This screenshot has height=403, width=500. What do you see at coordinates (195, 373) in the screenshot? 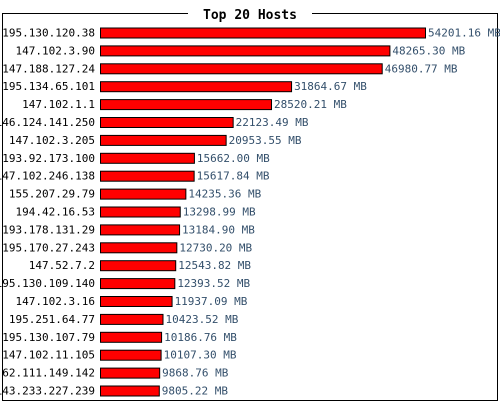
I see `value-label: 9868.76 MB` at bounding box center [195, 373].